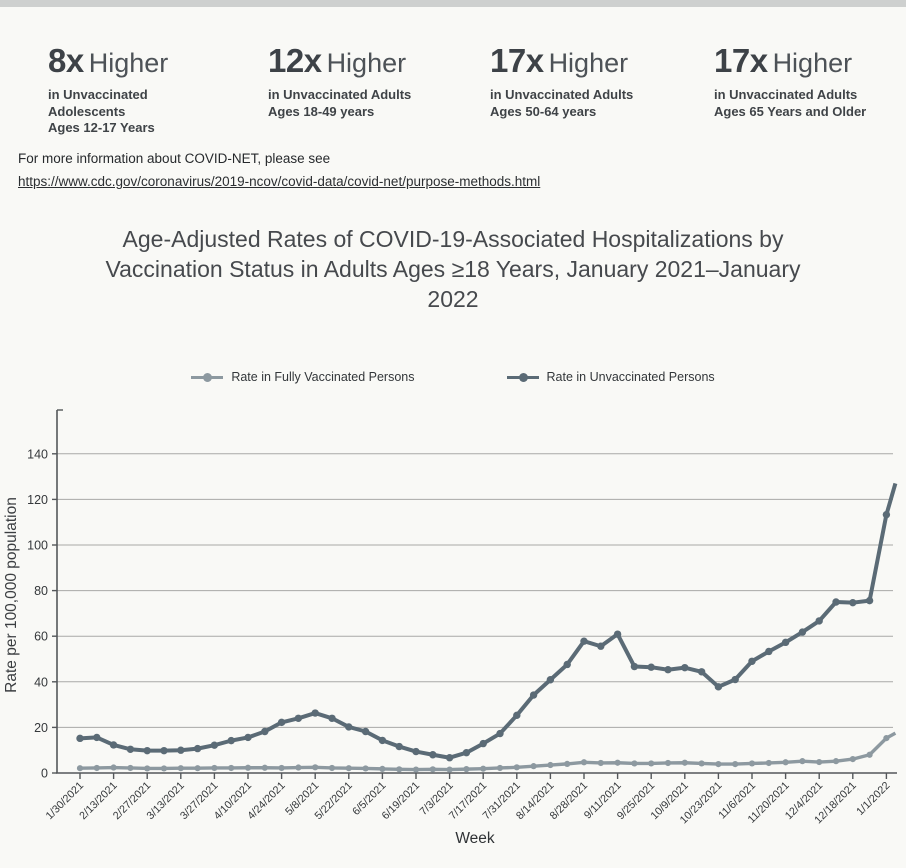  I want to click on stat-headline: 12x Higher, so click(379, 61).